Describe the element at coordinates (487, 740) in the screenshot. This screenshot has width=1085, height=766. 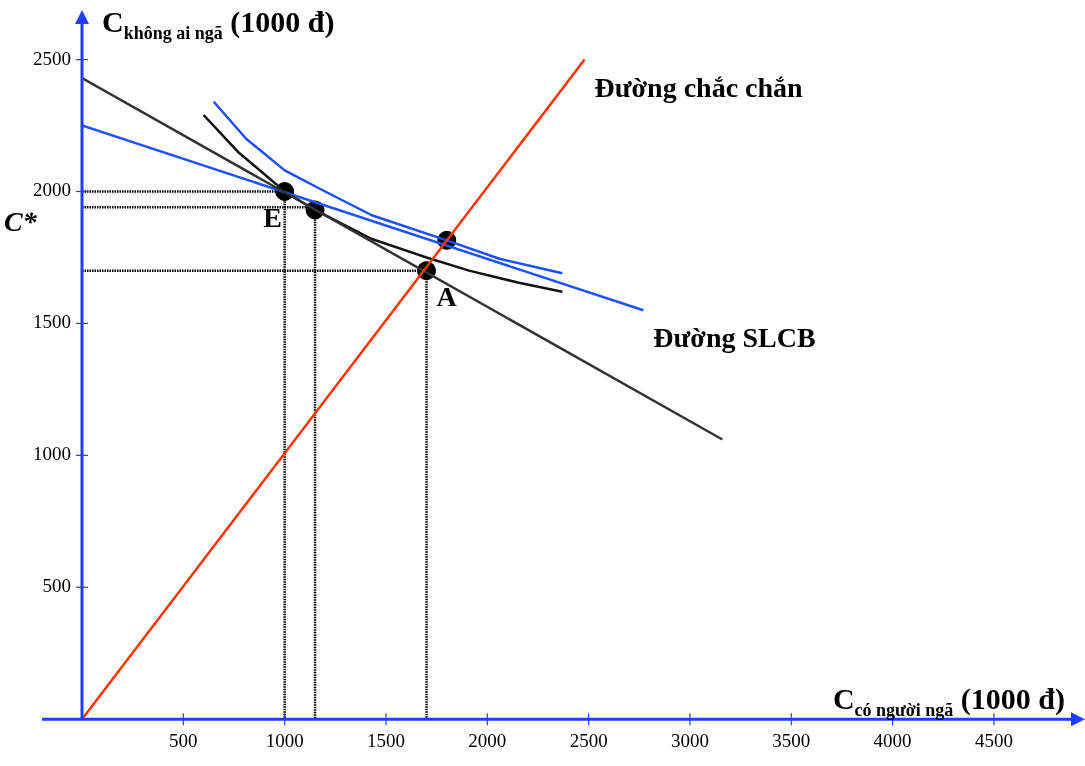
I see `x-tick-label: 2000` at that location.